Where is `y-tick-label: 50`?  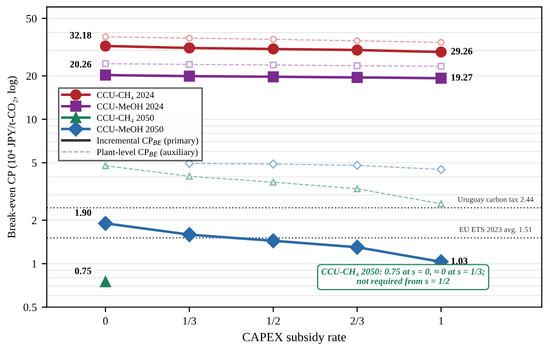 y-tick-label: 50 is located at coordinates (31, 18).